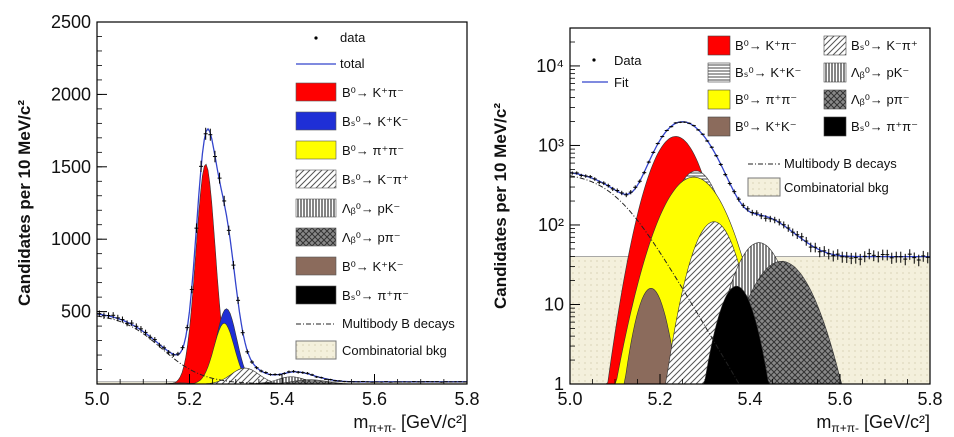  What do you see at coordinates (71, 22) in the screenshot?
I see `y-tick-label: 2500` at bounding box center [71, 22].